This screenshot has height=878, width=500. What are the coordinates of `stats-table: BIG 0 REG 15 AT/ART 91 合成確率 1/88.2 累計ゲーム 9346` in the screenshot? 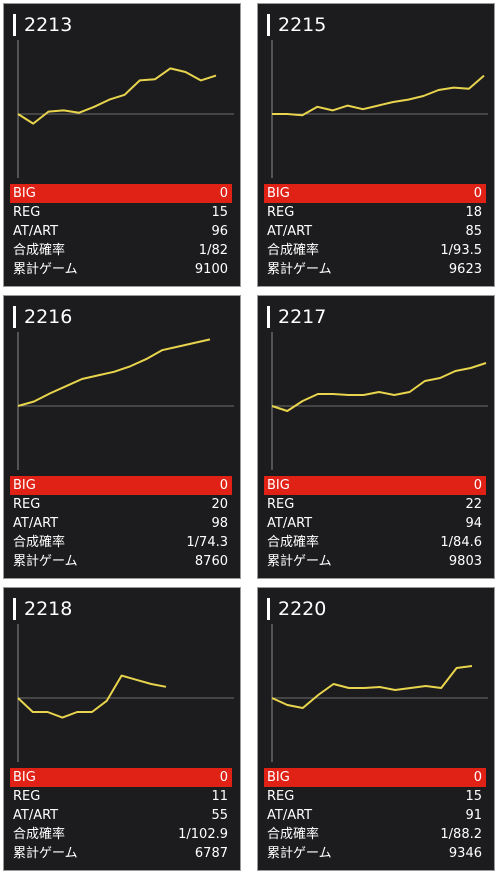 It's located at (375, 815).